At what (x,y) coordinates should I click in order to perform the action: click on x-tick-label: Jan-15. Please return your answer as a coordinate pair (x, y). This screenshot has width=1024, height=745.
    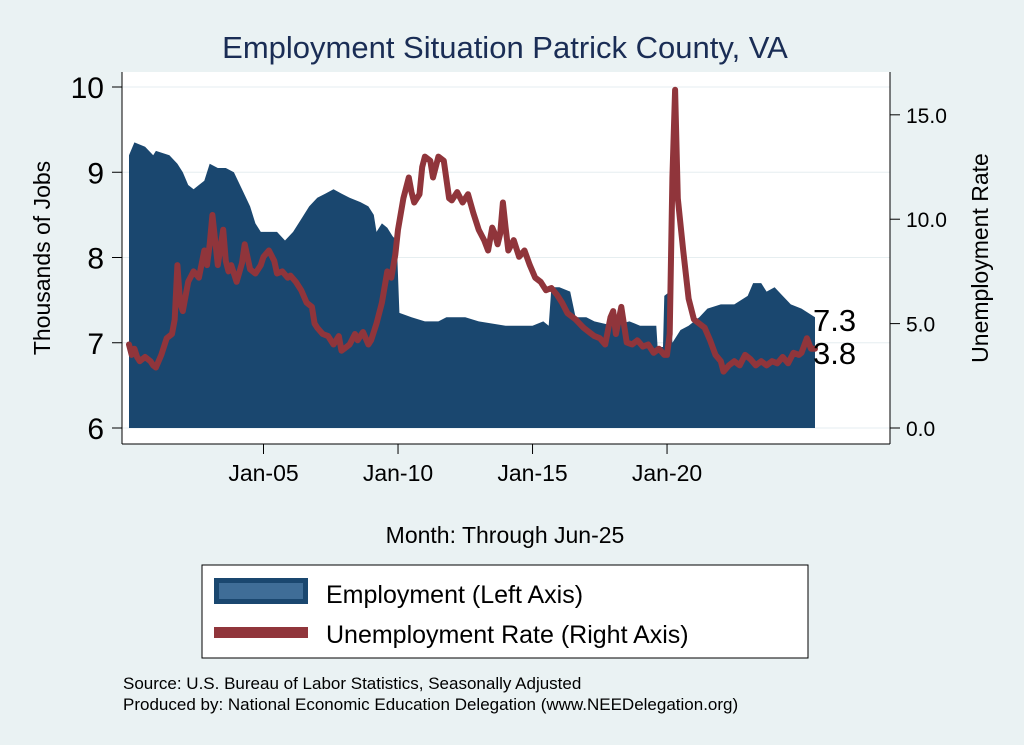
    Looking at the image, I should click on (532, 473).